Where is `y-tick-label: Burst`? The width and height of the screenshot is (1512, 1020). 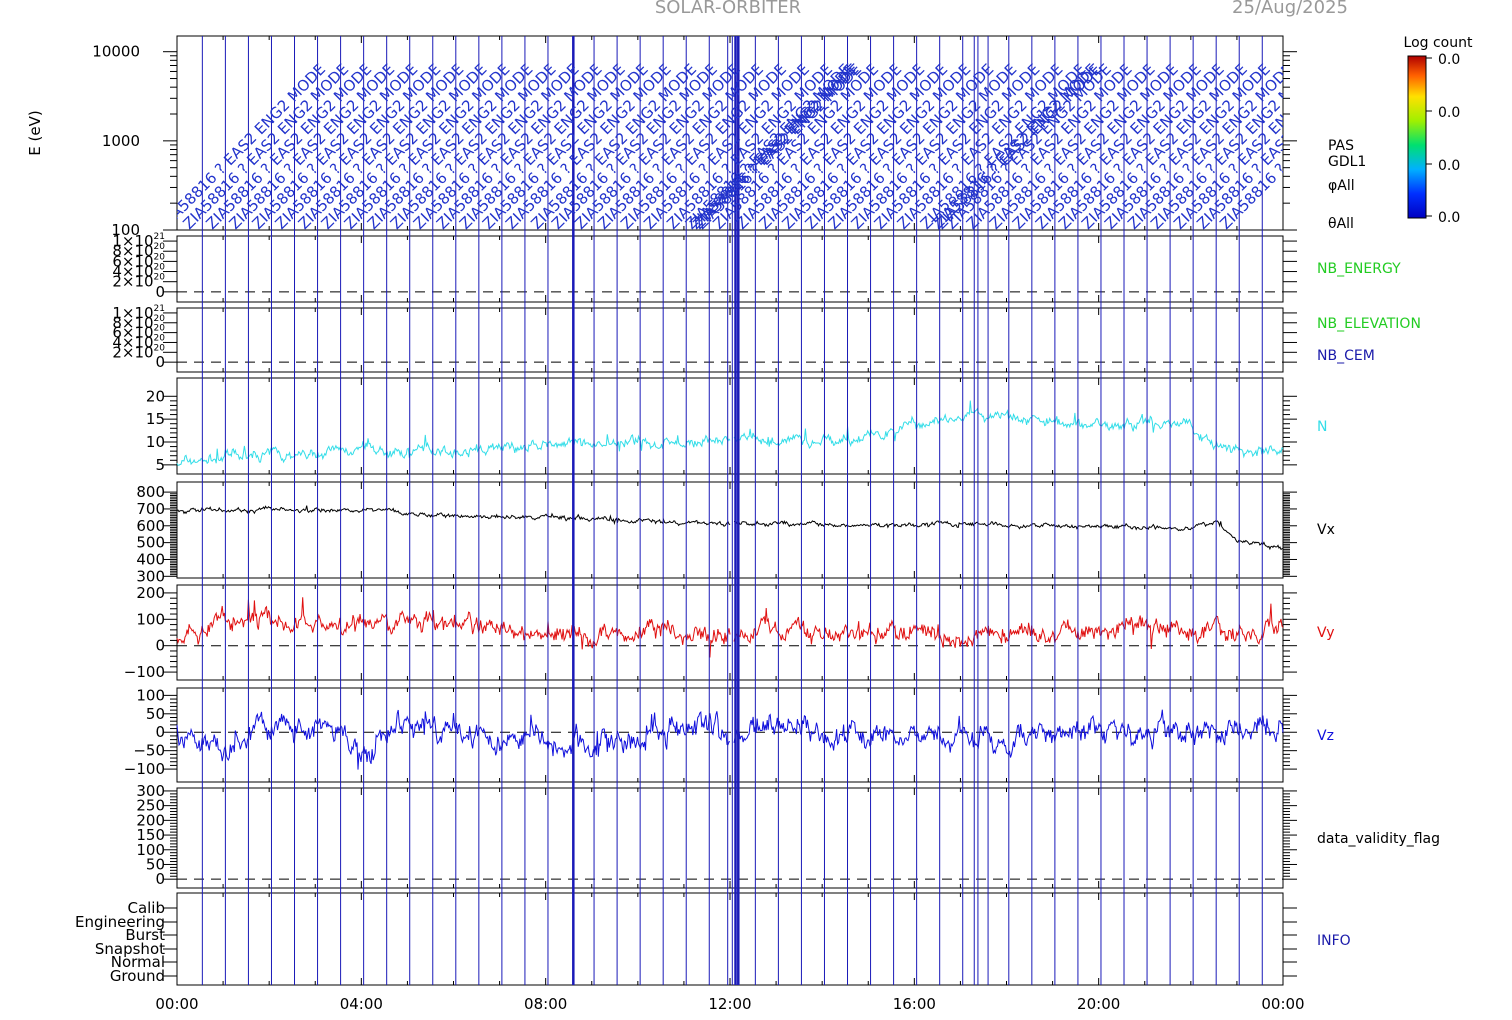 y-tick-label: Burst is located at coordinates (145, 935).